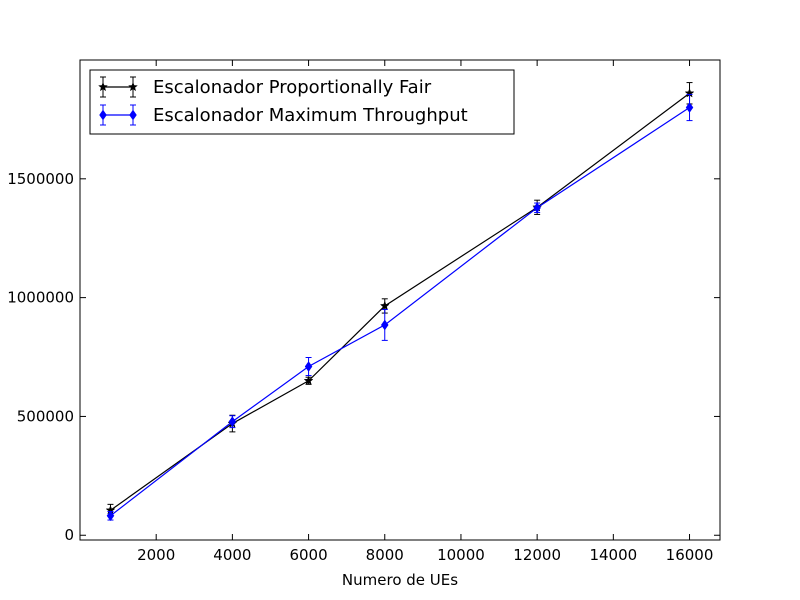 The height and width of the screenshot is (600, 800). What do you see at coordinates (232, 555) in the screenshot?
I see `x-tick-label-4000: 4000` at bounding box center [232, 555].